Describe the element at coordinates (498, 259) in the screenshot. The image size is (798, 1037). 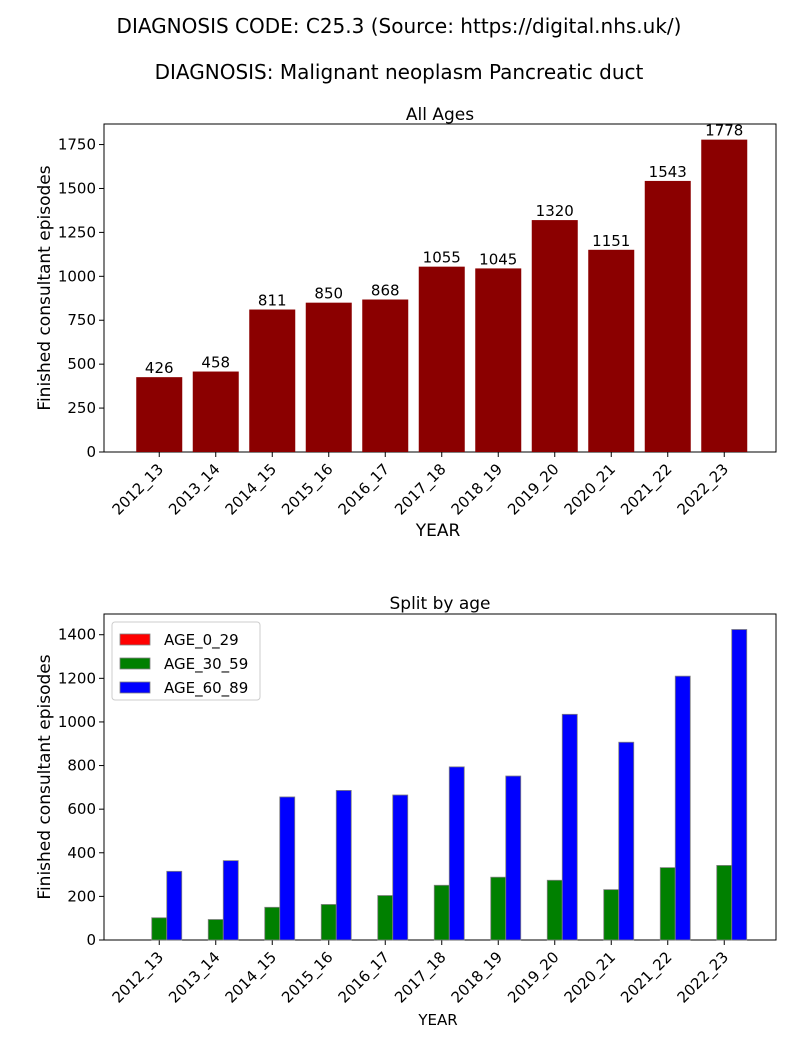
I see `all-ages-data-label: 1045` at that location.